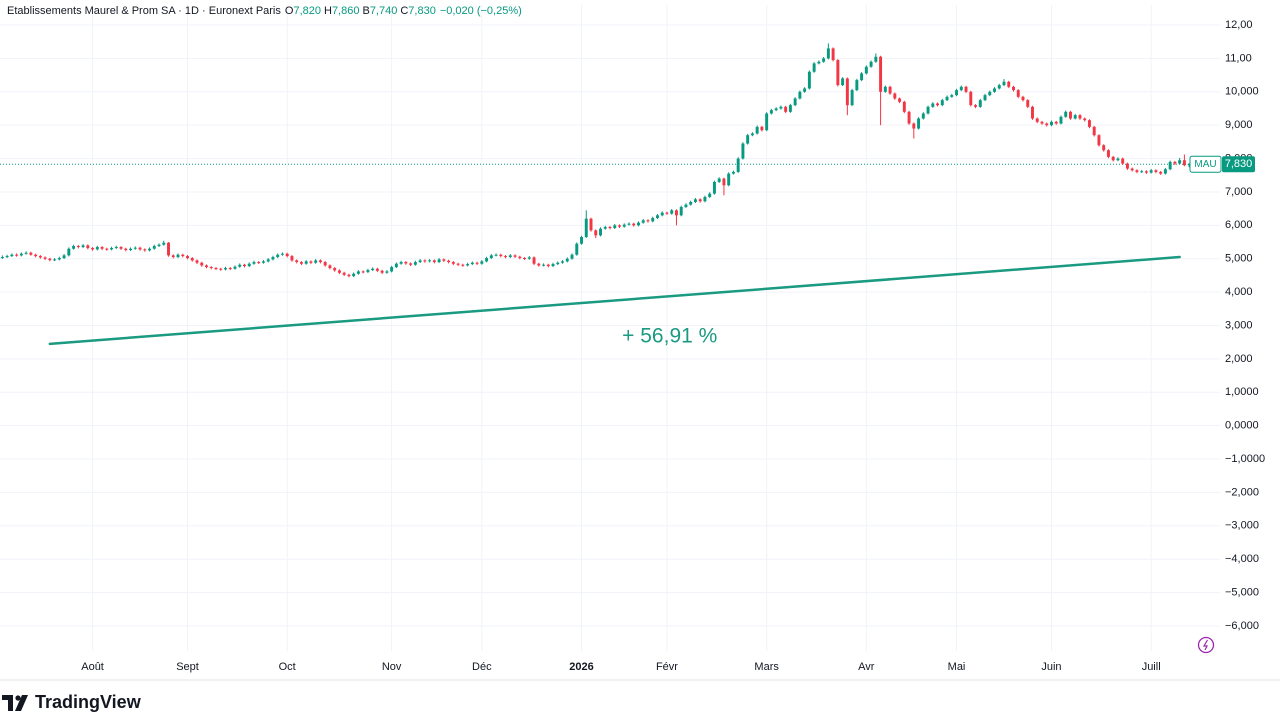 The height and width of the screenshot is (720, 1280). Describe the element at coordinates (1239, 25) in the screenshot. I see `y-tick-label: 12,00` at that location.